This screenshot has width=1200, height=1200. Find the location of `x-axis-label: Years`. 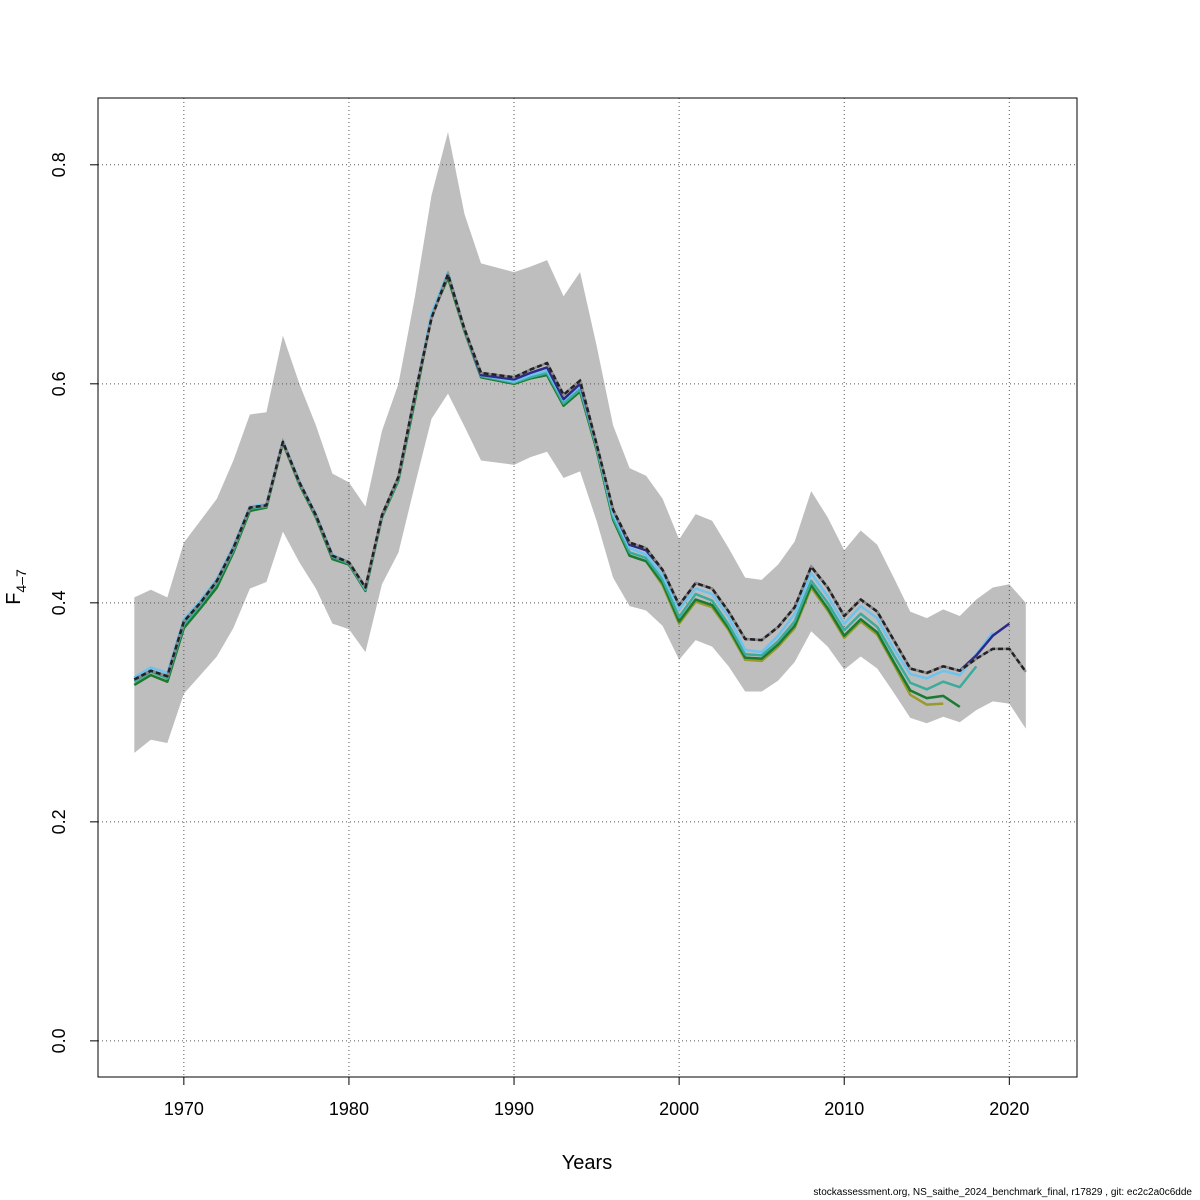

x-axis-label: Years is located at coordinates (587, 1163).